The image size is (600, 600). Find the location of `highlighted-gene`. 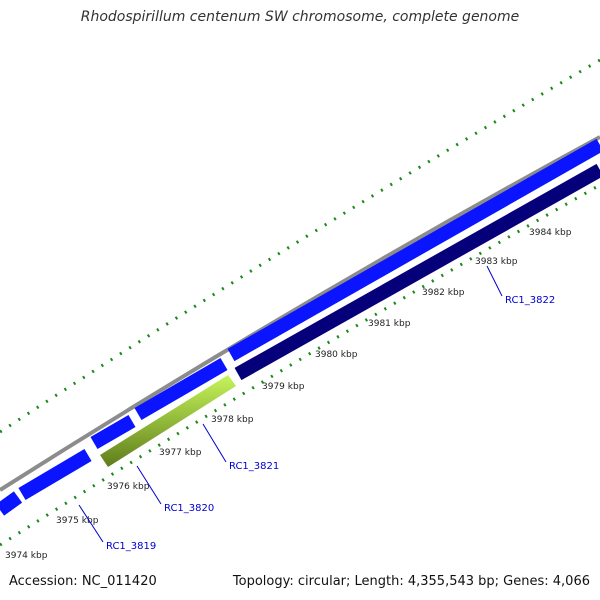

highlighted-gene is located at coordinates (168, 421).